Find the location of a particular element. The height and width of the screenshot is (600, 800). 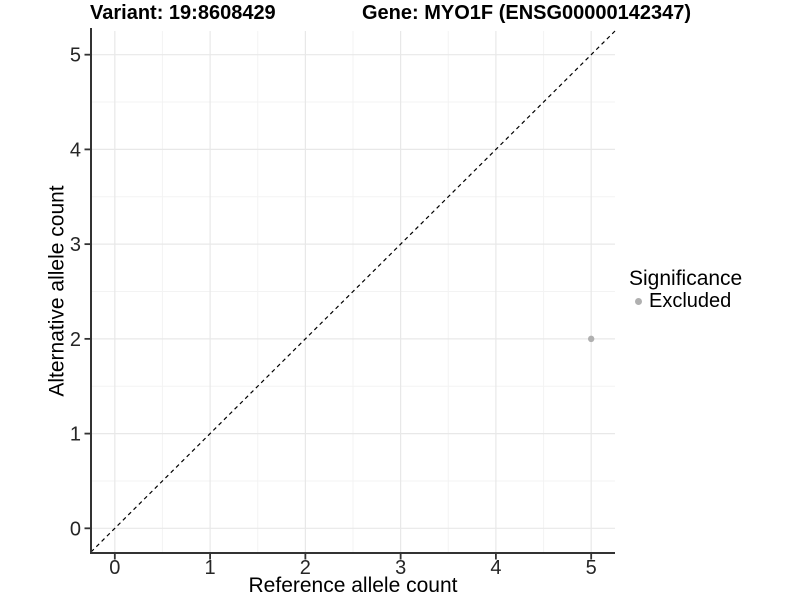

x-tick-label: 0 is located at coordinates (114, 568).